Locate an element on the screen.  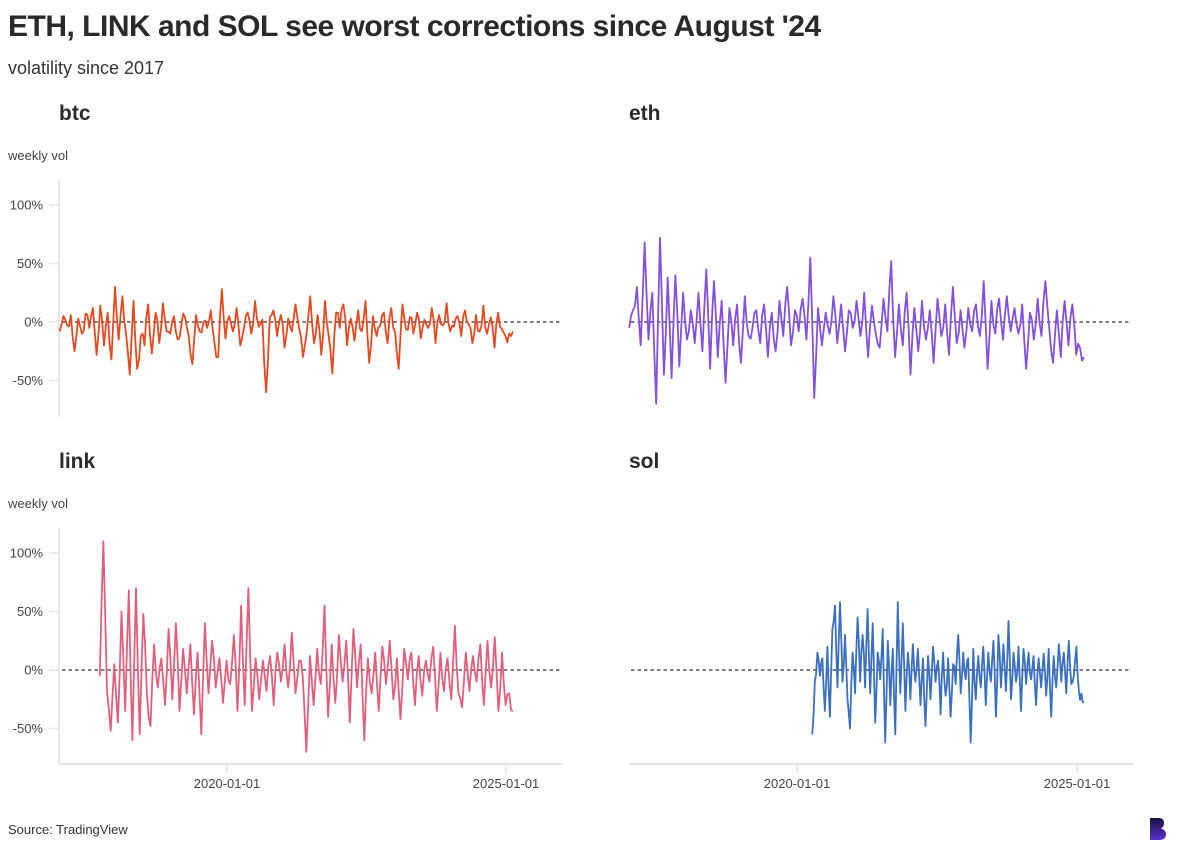
y-axis-label-bottom: weekly vol is located at coordinates (38, 503).